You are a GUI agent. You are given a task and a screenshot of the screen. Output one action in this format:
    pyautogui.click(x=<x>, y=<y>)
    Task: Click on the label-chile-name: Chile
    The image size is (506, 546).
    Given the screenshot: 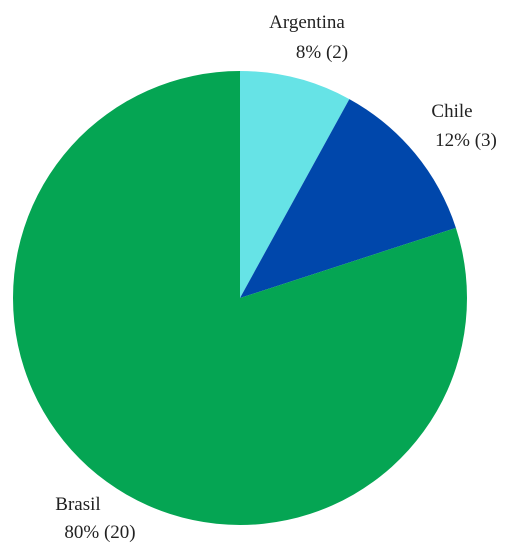 What is the action you would take?
    pyautogui.click(x=451, y=111)
    